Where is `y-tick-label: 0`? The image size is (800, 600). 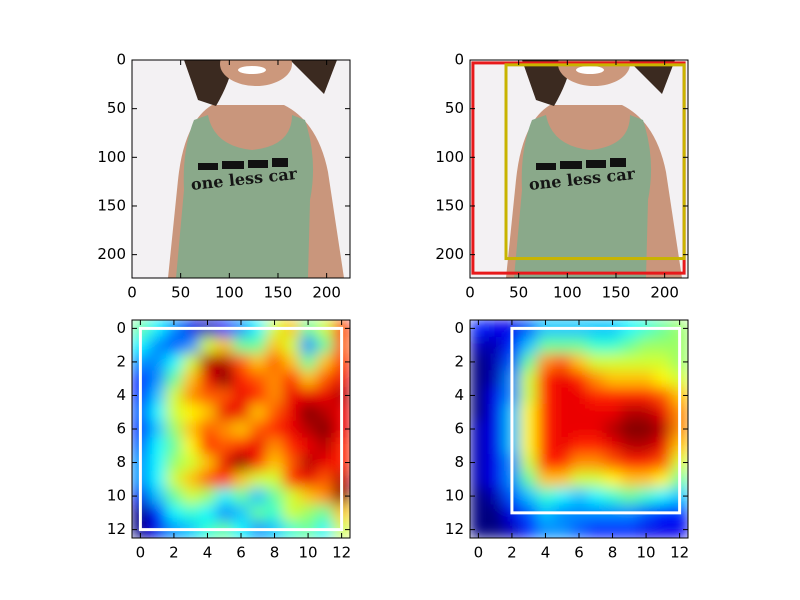 y-tick-label: 0 is located at coordinates (459, 328).